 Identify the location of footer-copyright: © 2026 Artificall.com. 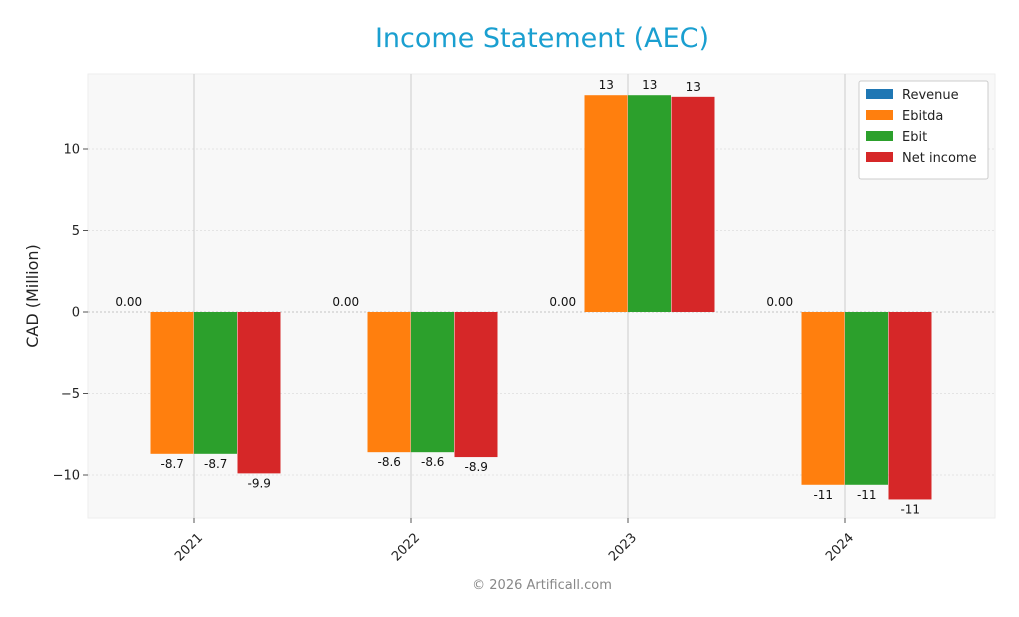
(542, 585).